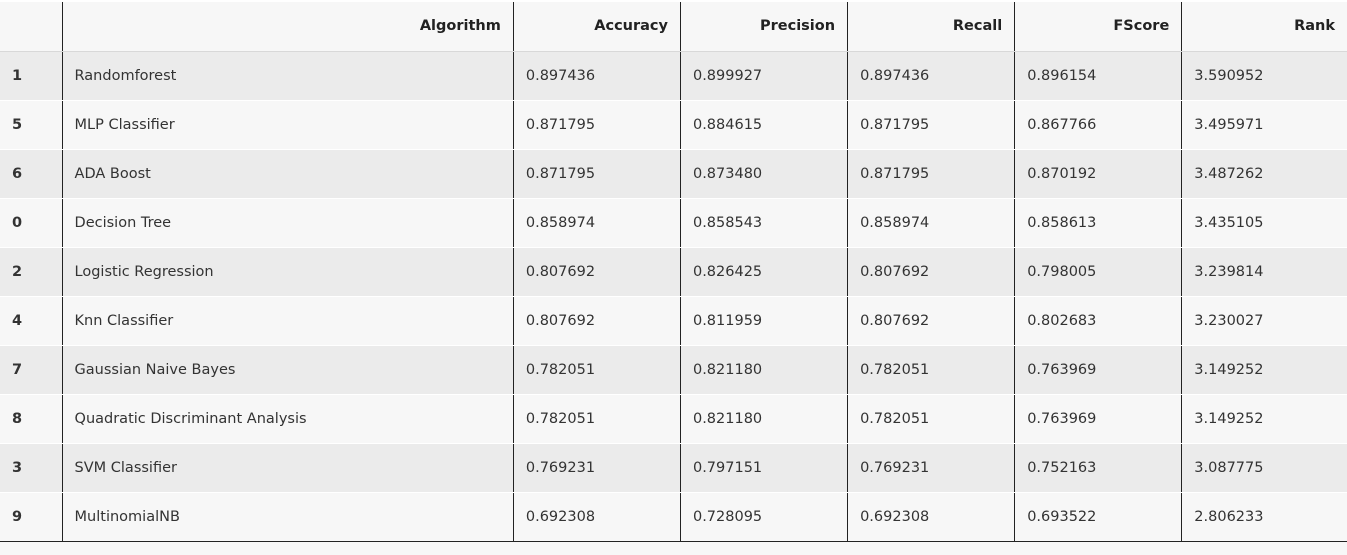 The image size is (1347, 555). What do you see at coordinates (288, 419) in the screenshot?
I see `cell-algorithm: Quadratic Discriminant Analysis` at bounding box center [288, 419].